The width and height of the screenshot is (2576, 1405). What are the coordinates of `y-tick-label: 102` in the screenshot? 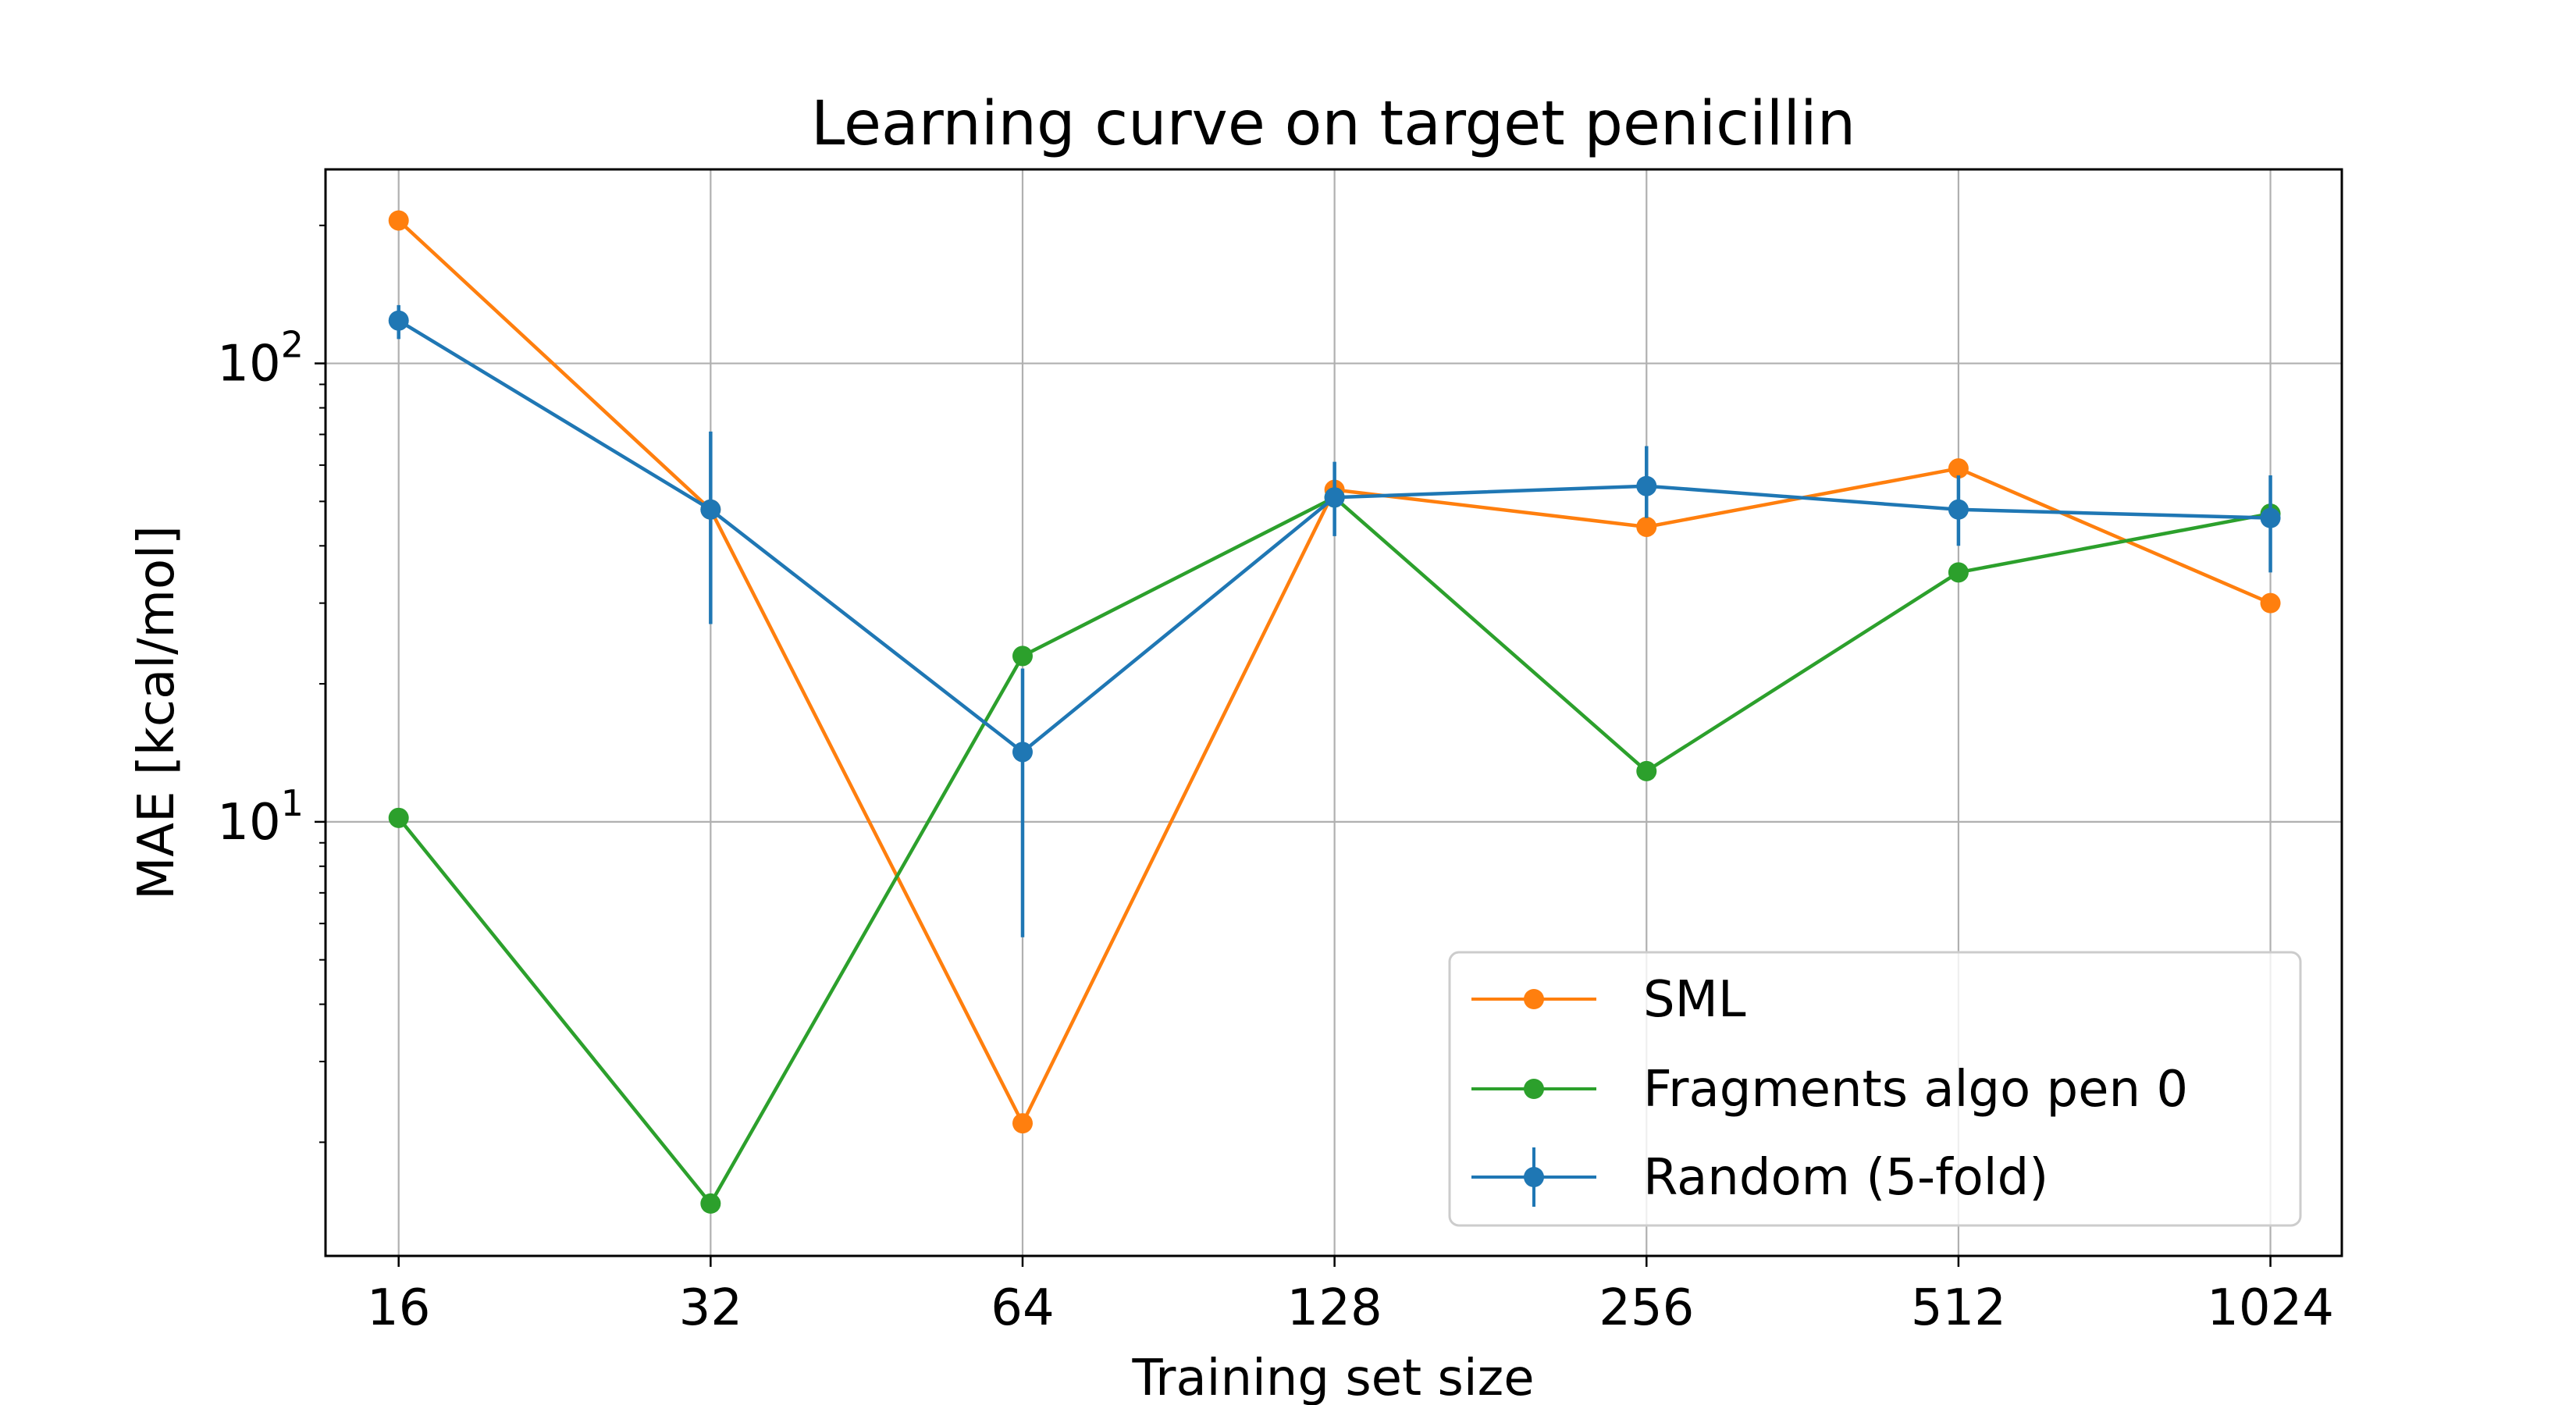 It's located at (260, 358).